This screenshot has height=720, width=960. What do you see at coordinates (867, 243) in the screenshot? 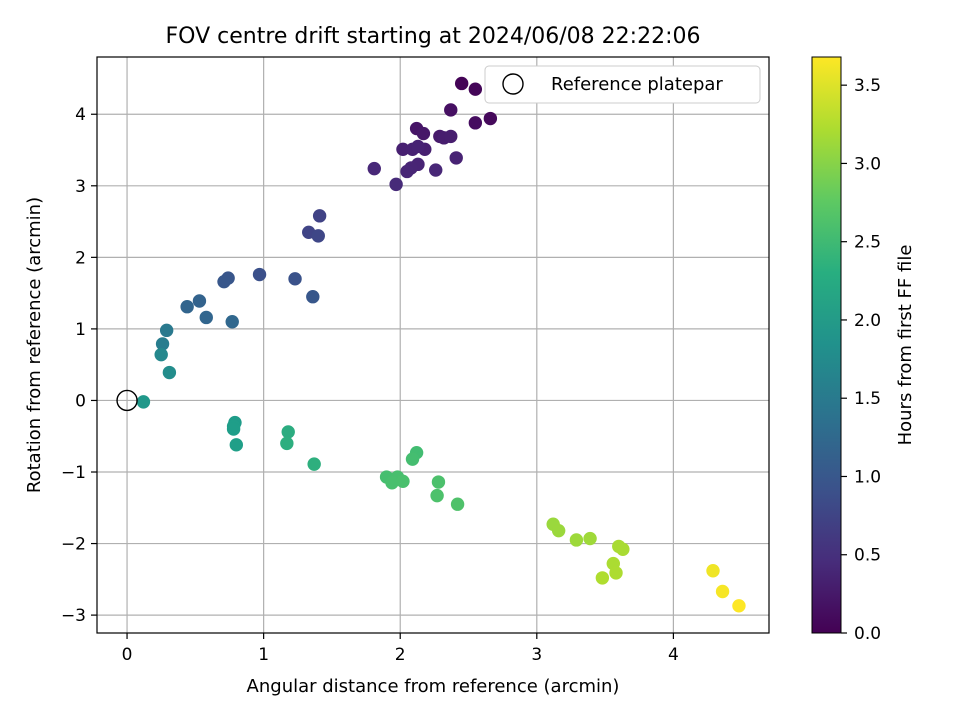
I see `colorbar-tick-label: 2.5` at bounding box center [867, 243].